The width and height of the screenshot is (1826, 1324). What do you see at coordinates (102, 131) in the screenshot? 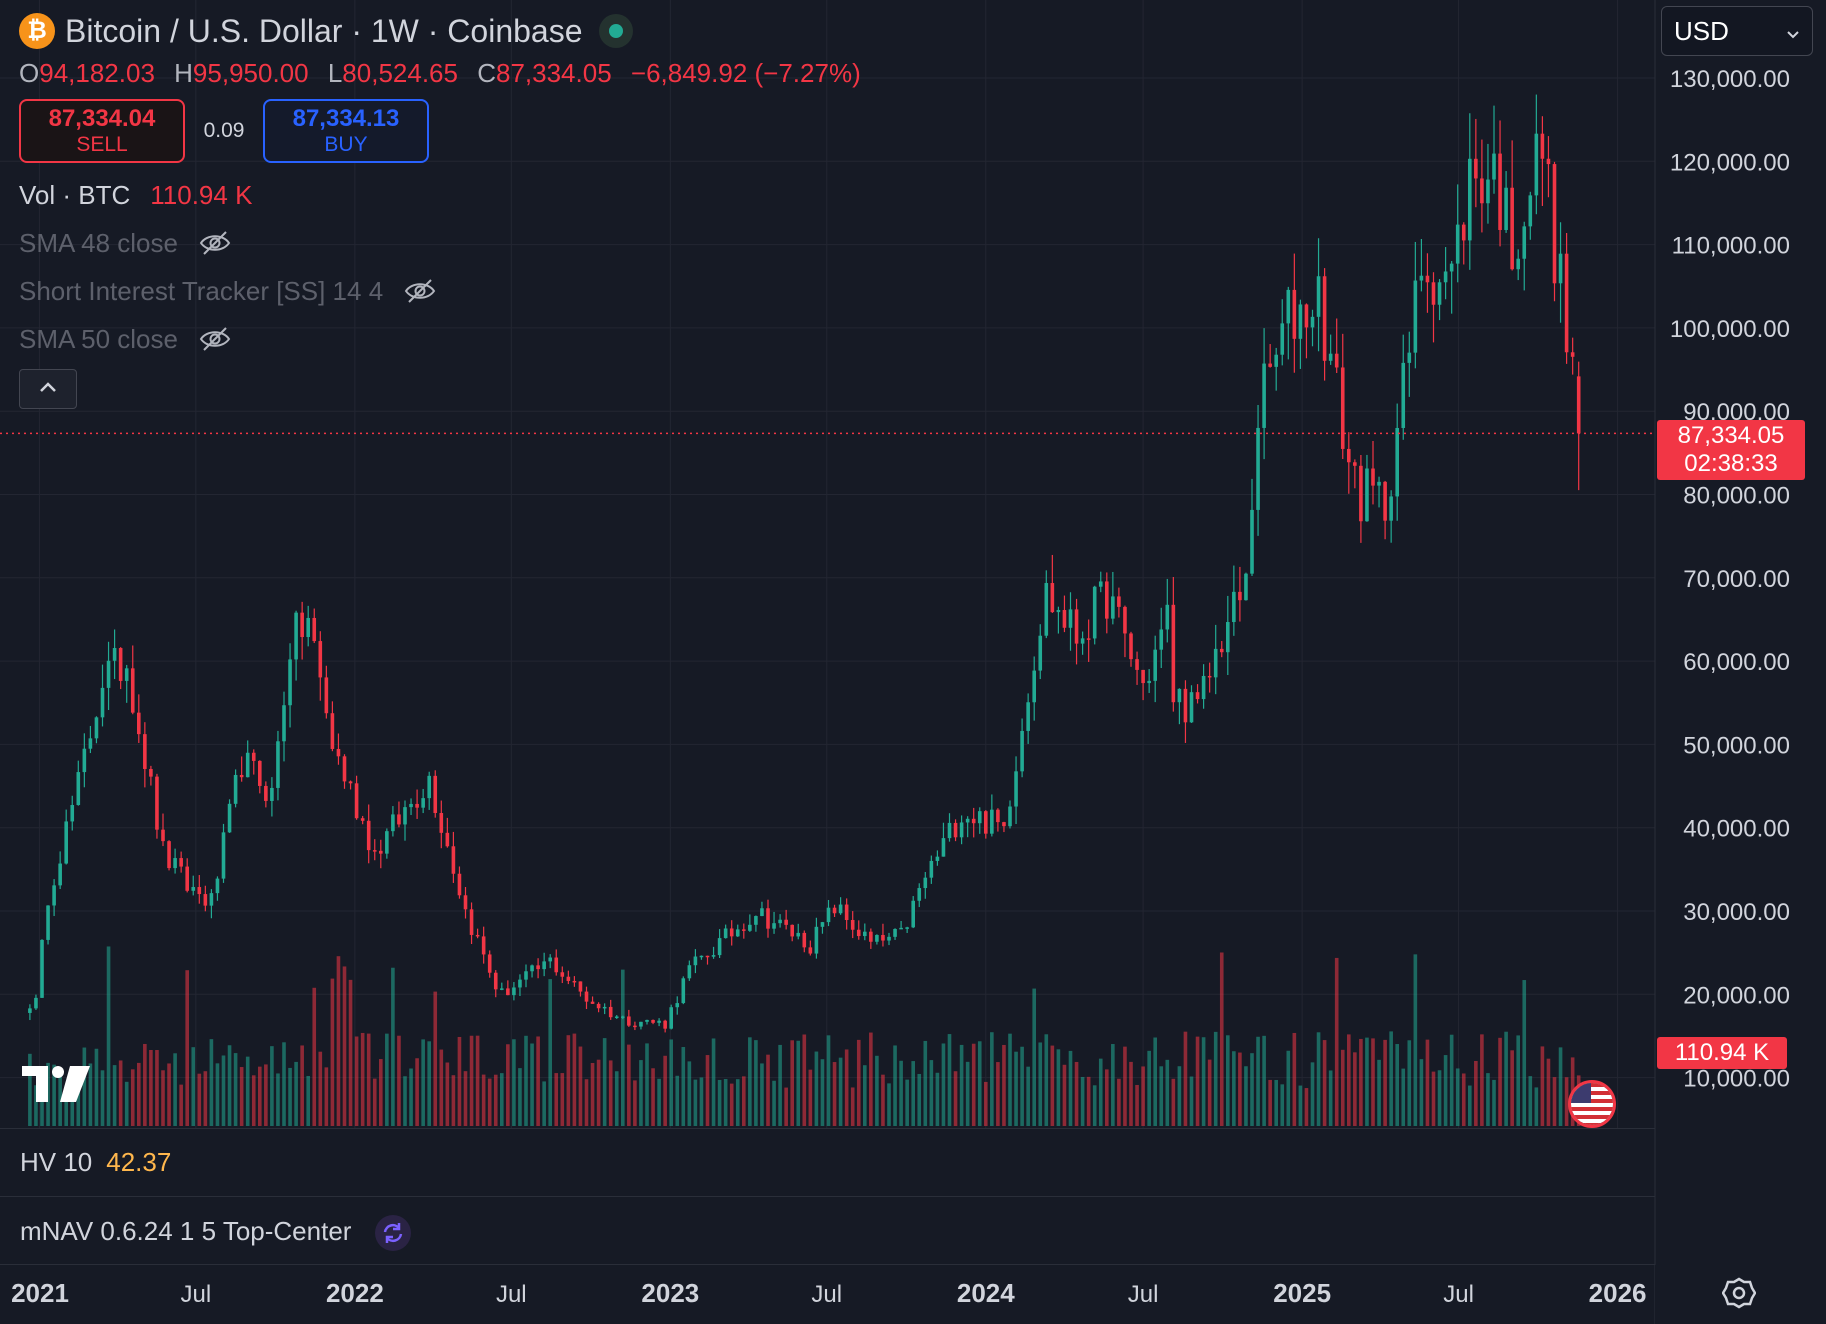
I see `sell-button: 87,334.04 SELL` at bounding box center [102, 131].